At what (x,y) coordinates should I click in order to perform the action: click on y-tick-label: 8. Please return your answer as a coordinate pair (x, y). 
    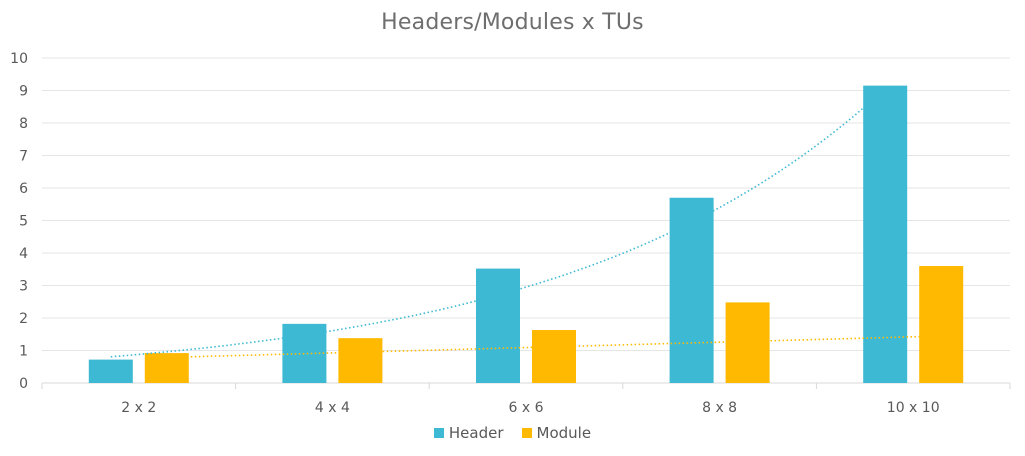
    Looking at the image, I should click on (23, 124).